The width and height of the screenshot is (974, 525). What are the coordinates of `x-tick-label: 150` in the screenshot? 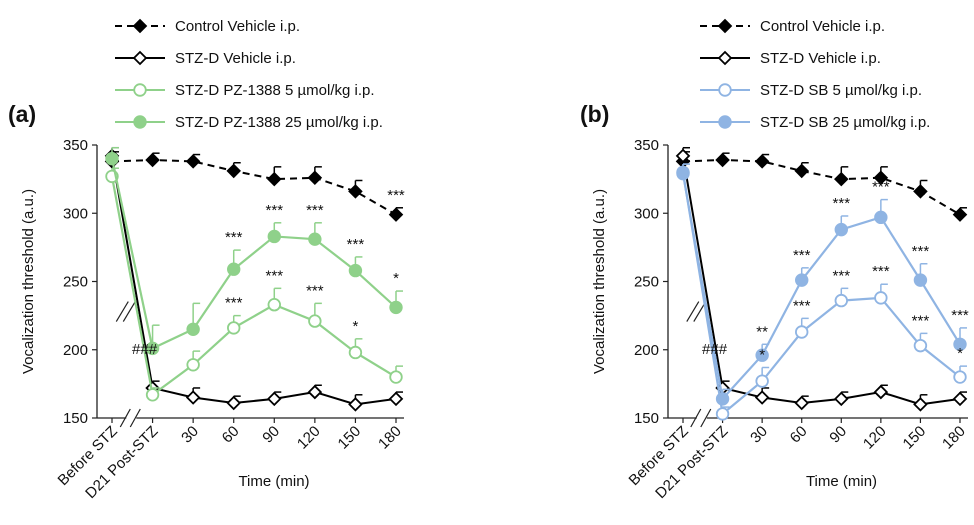 It's located at (915, 438).